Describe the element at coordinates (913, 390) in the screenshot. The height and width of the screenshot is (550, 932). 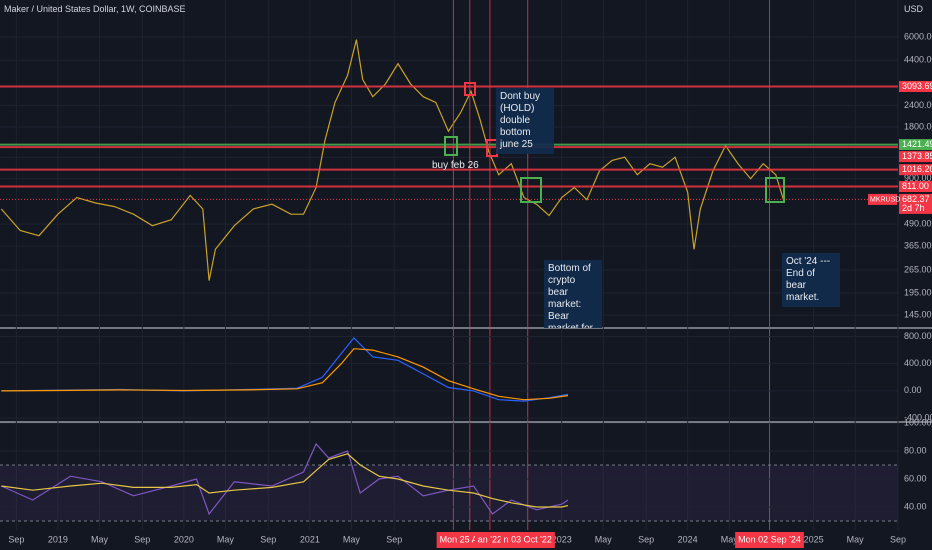
I see `y-tick-label: 0.00` at that location.